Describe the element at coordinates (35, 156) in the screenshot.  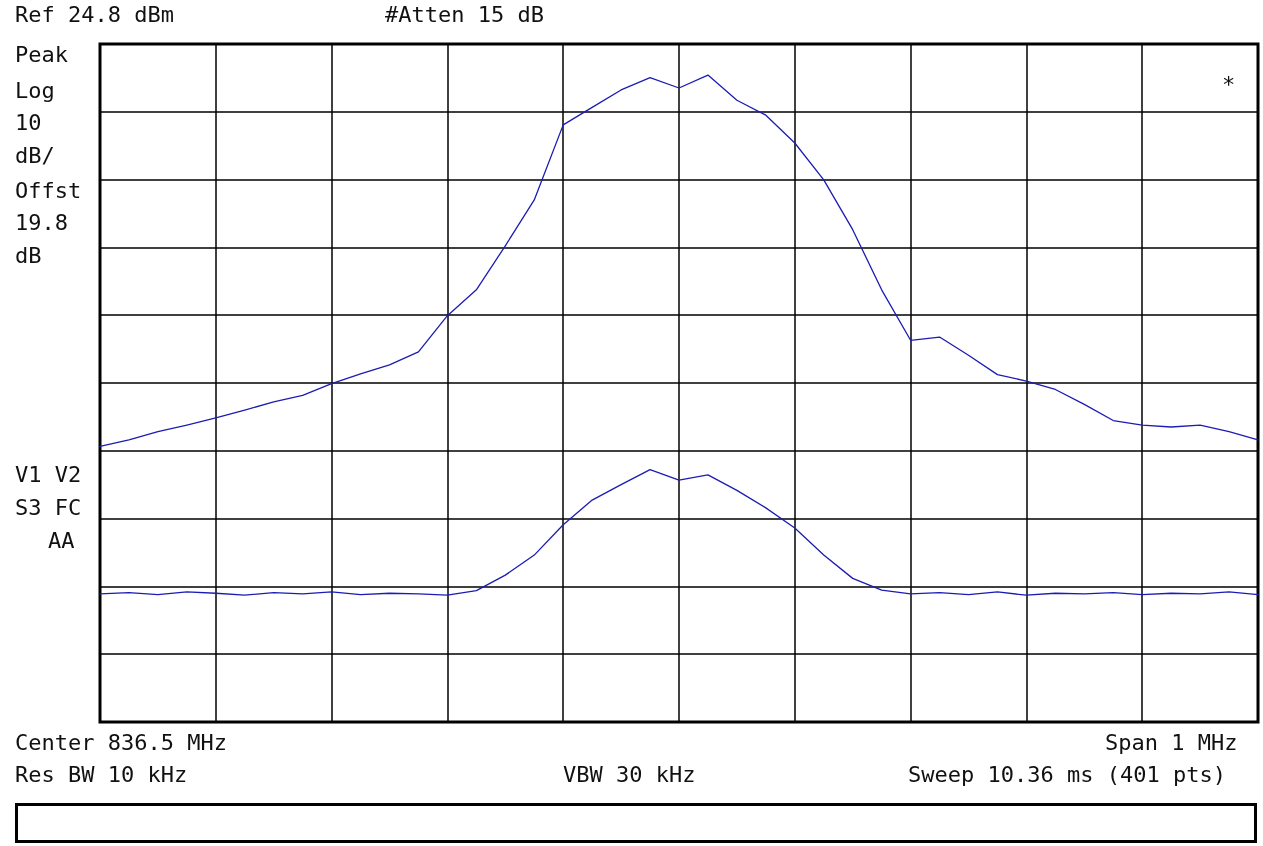
I see `text: dB/` at that location.